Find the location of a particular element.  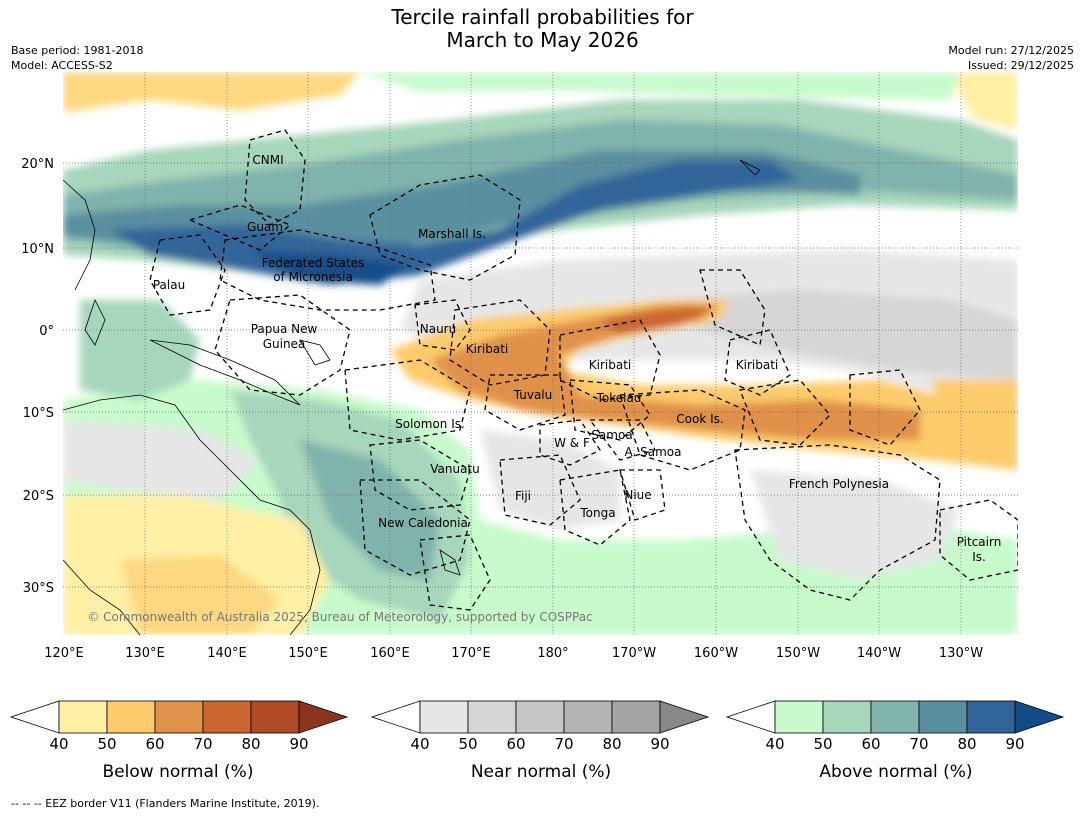

colorbar-above-normal is located at coordinates (895, 717).